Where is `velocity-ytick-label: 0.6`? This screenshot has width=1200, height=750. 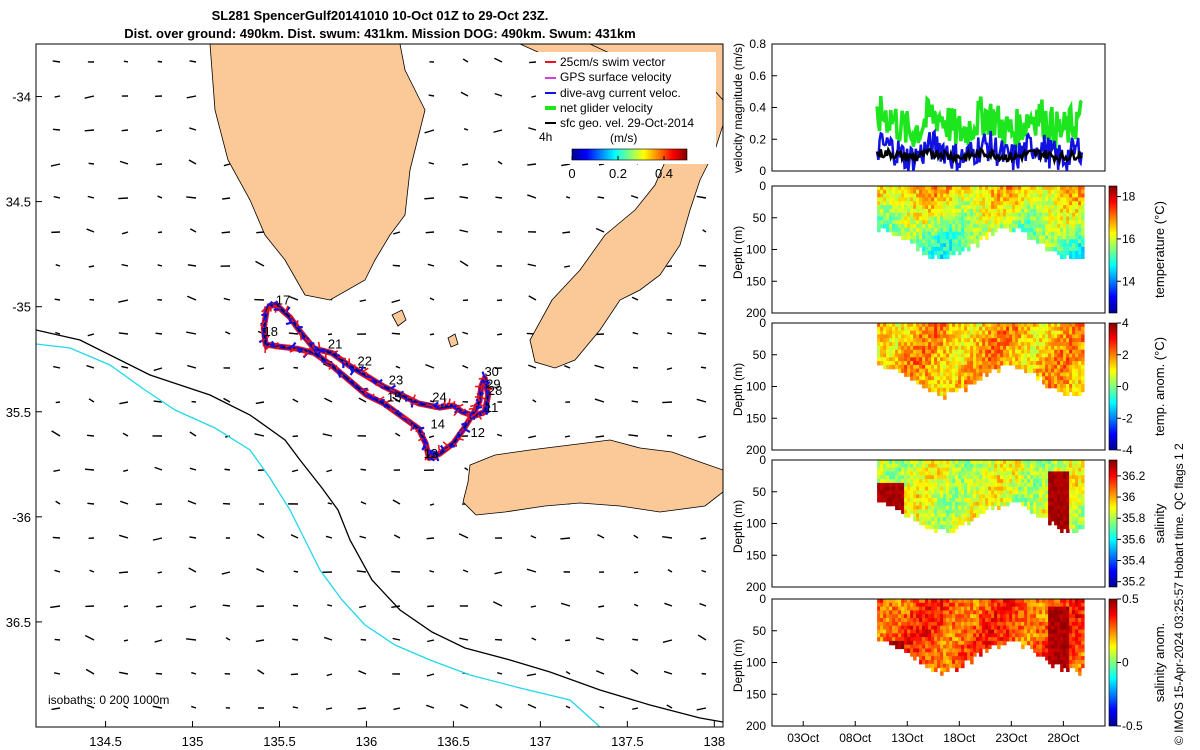 velocity-ytick-label: 0.6 is located at coordinates (757, 76).